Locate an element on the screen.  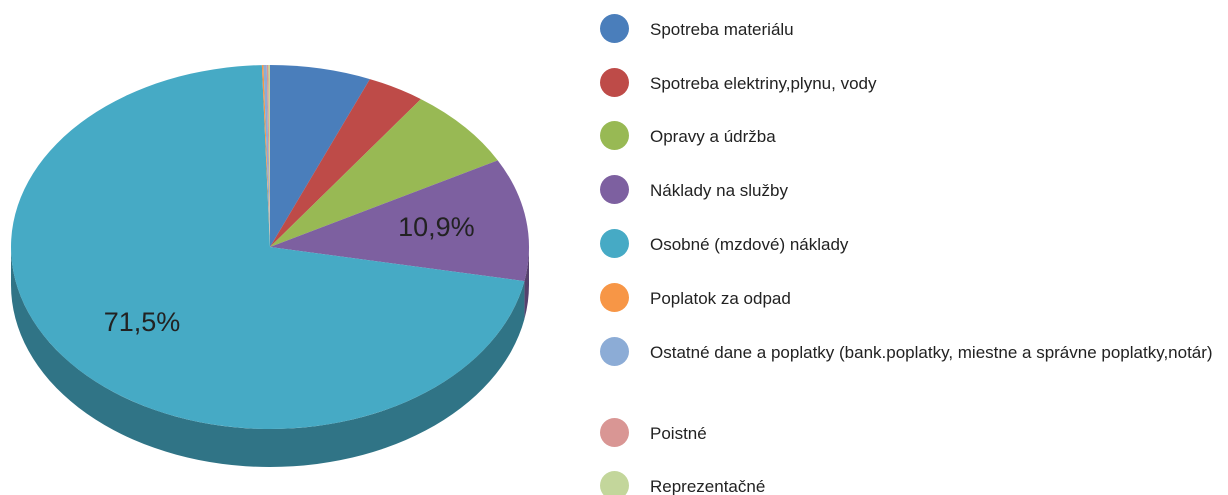
legend-label: Spotreba elektriny,plynu, vody is located at coordinates (763, 83).